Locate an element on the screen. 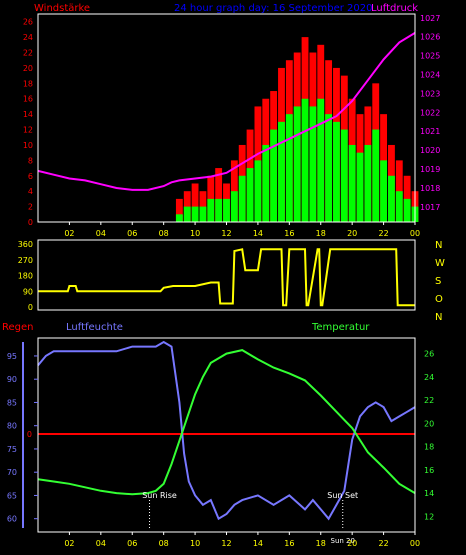  pressure-y-tick: 1020 is located at coordinates (430, 150).